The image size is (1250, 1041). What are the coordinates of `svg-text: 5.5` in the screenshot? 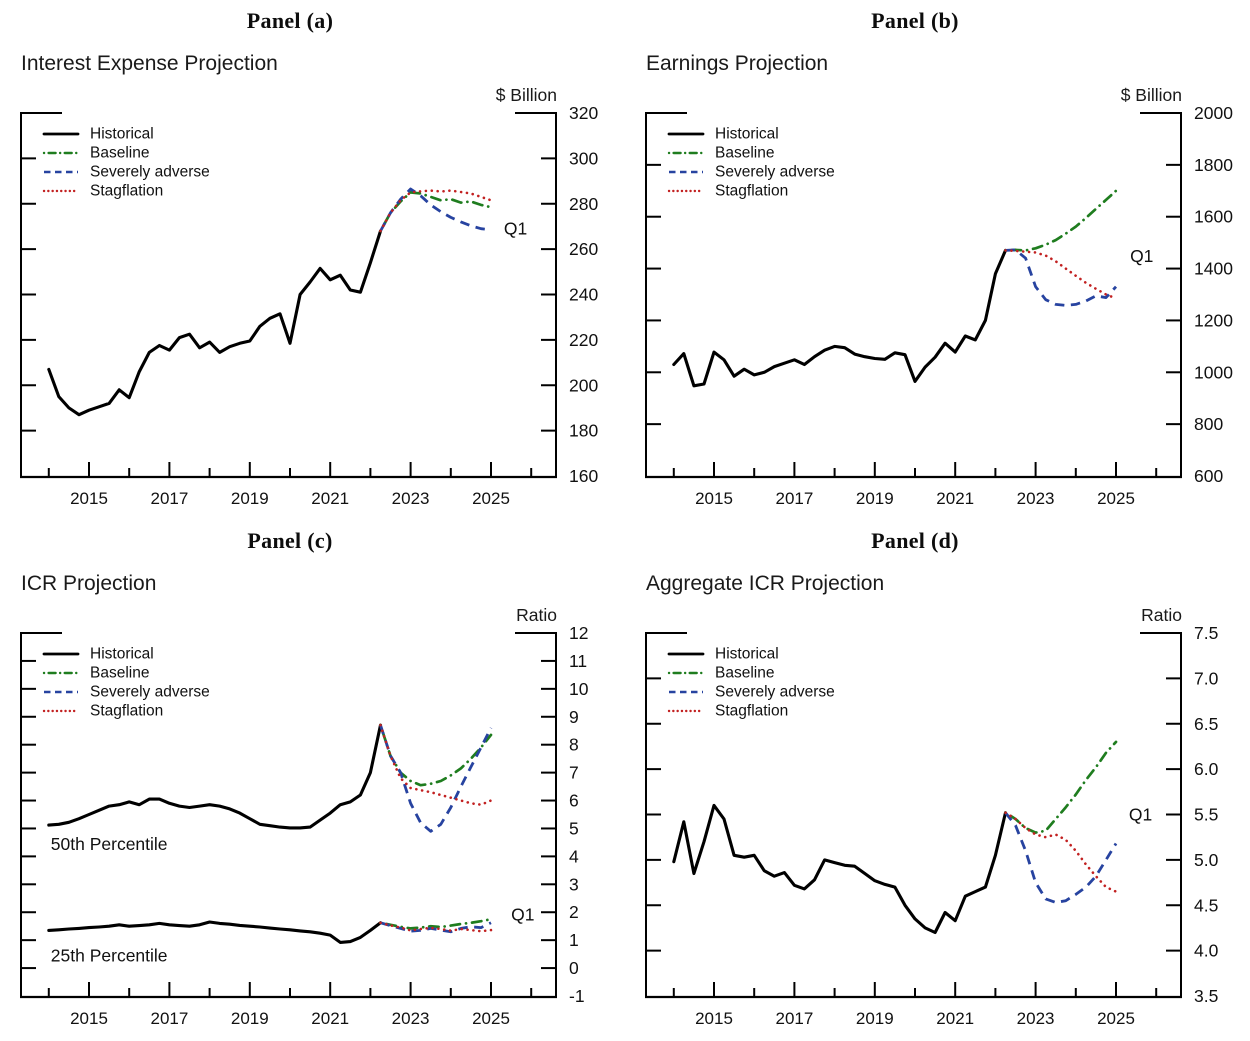 It's located at (1206, 815).